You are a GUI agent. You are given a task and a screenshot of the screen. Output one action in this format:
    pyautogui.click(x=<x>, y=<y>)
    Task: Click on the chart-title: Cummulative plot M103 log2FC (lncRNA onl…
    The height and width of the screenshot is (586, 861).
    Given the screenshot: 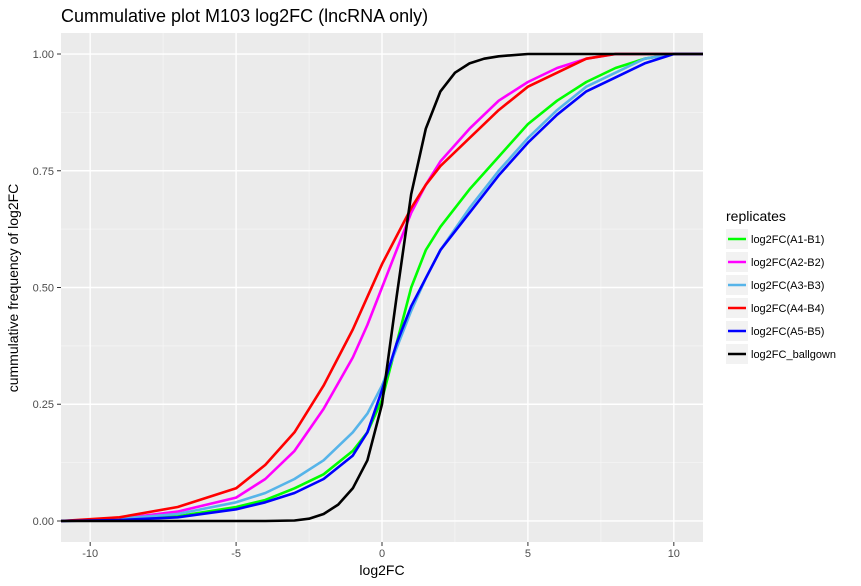 What is the action you would take?
    pyautogui.click(x=244, y=16)
    